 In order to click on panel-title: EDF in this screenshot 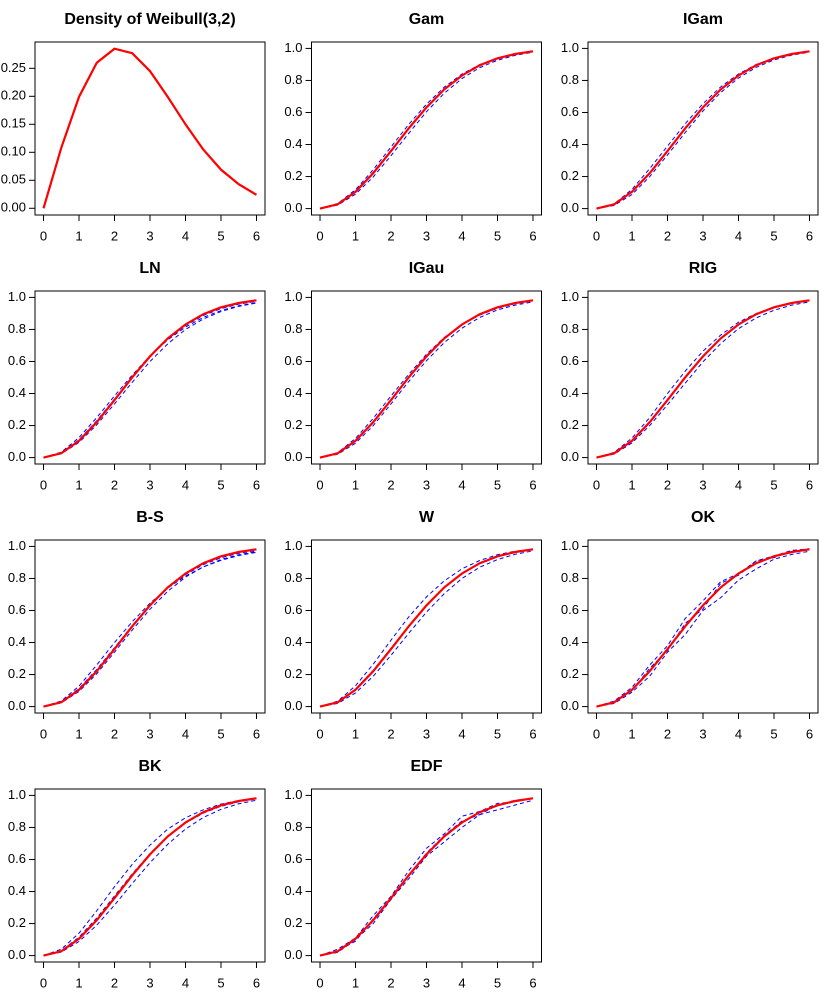, I will do `click(427, 766)`.